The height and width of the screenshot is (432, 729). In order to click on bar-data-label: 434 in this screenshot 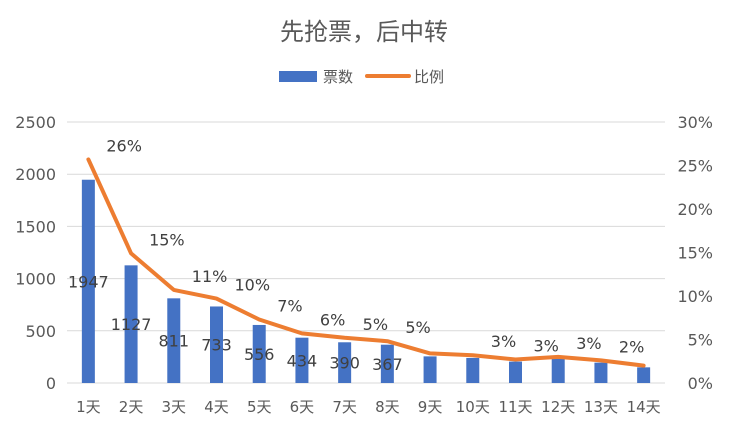, I will do `click(302, 360)`.